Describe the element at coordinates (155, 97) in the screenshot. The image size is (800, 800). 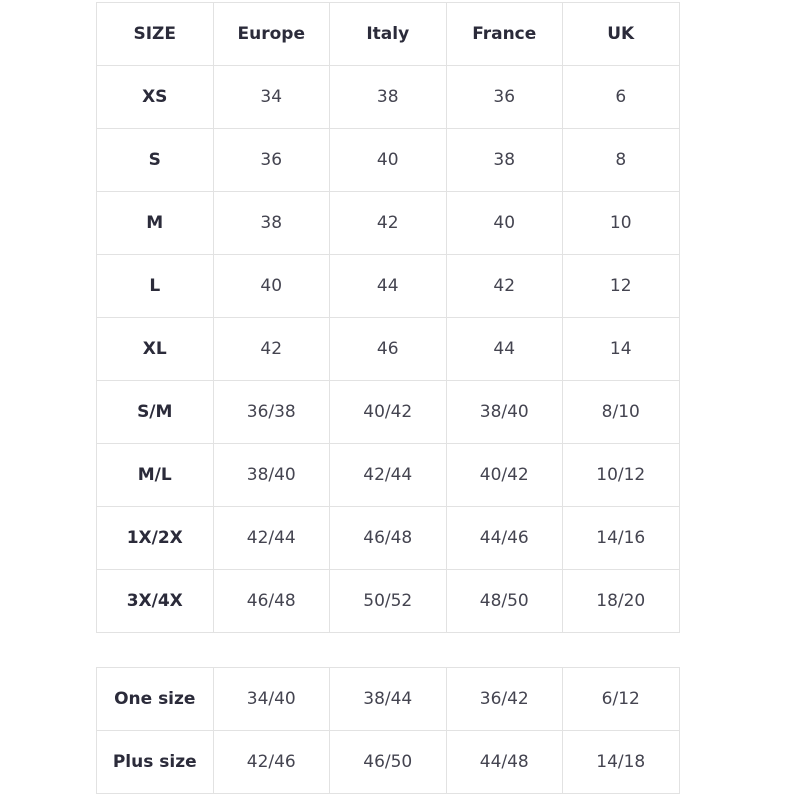
I see `size-label-cell: XS` at that location.